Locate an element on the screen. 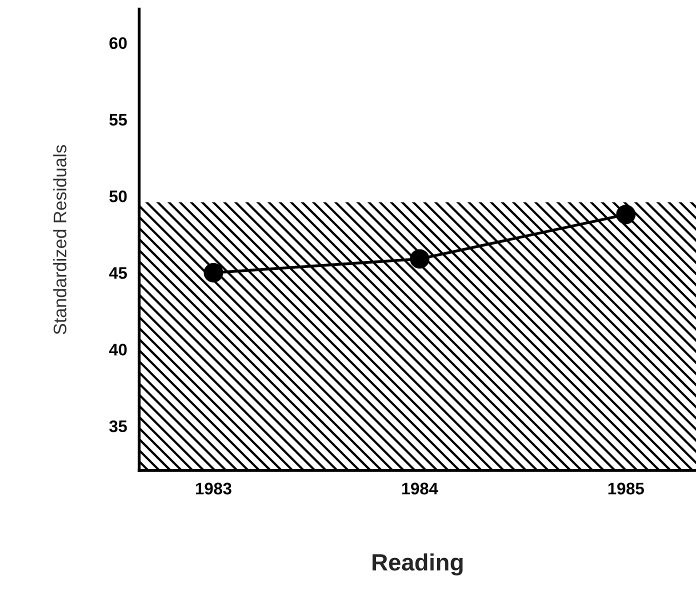 This screenshot has height=607, width=696. y-tick-label: 40 is located at coordinates (118, 350).